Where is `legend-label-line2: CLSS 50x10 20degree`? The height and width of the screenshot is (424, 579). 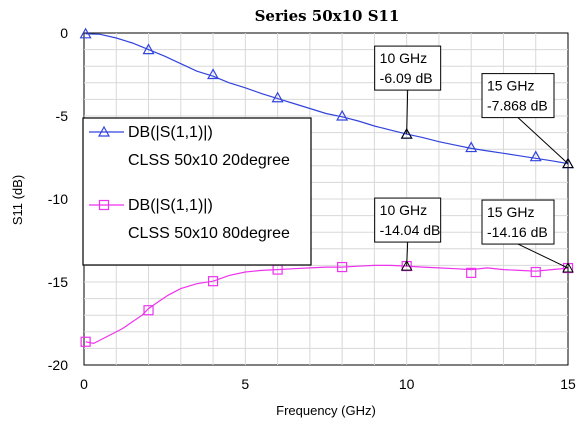
legend-label-line2: CLSS 50x10 20degree is located at coordinates (209, 160).